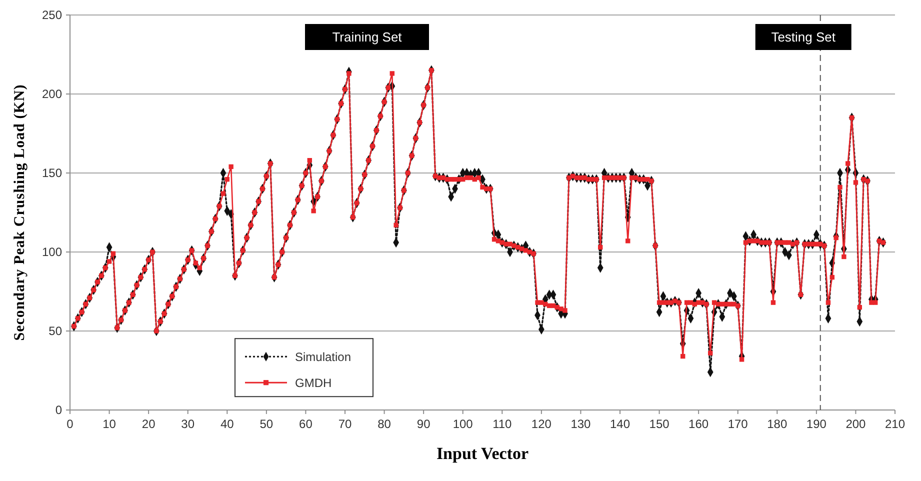  I want to click on x-tick-label: 90, so click(423, 424).